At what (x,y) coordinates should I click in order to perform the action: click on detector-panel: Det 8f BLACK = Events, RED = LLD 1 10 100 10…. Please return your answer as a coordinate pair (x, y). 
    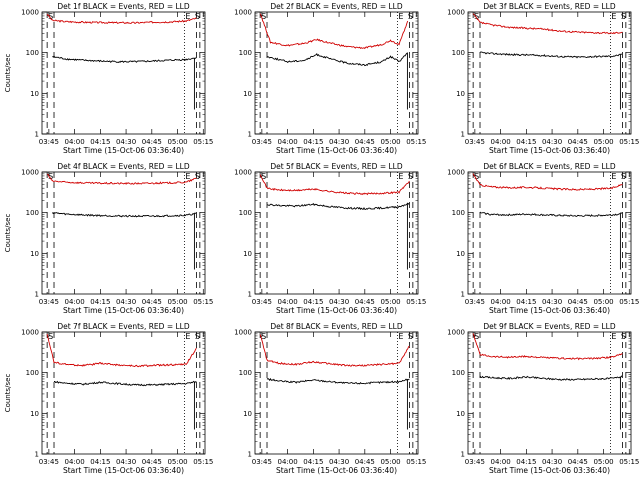
    Looking at the image, I should click on (319, 402).